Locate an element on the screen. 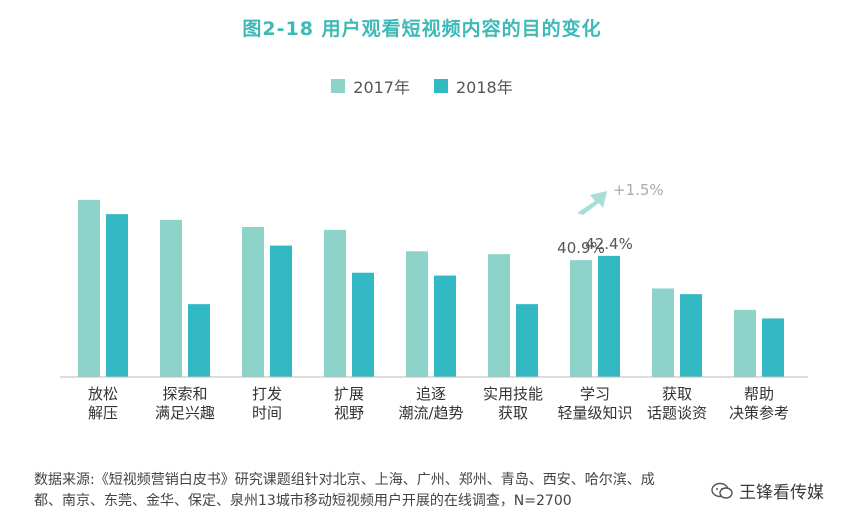  category-label: 放松 is located at coordinates (103, 394).